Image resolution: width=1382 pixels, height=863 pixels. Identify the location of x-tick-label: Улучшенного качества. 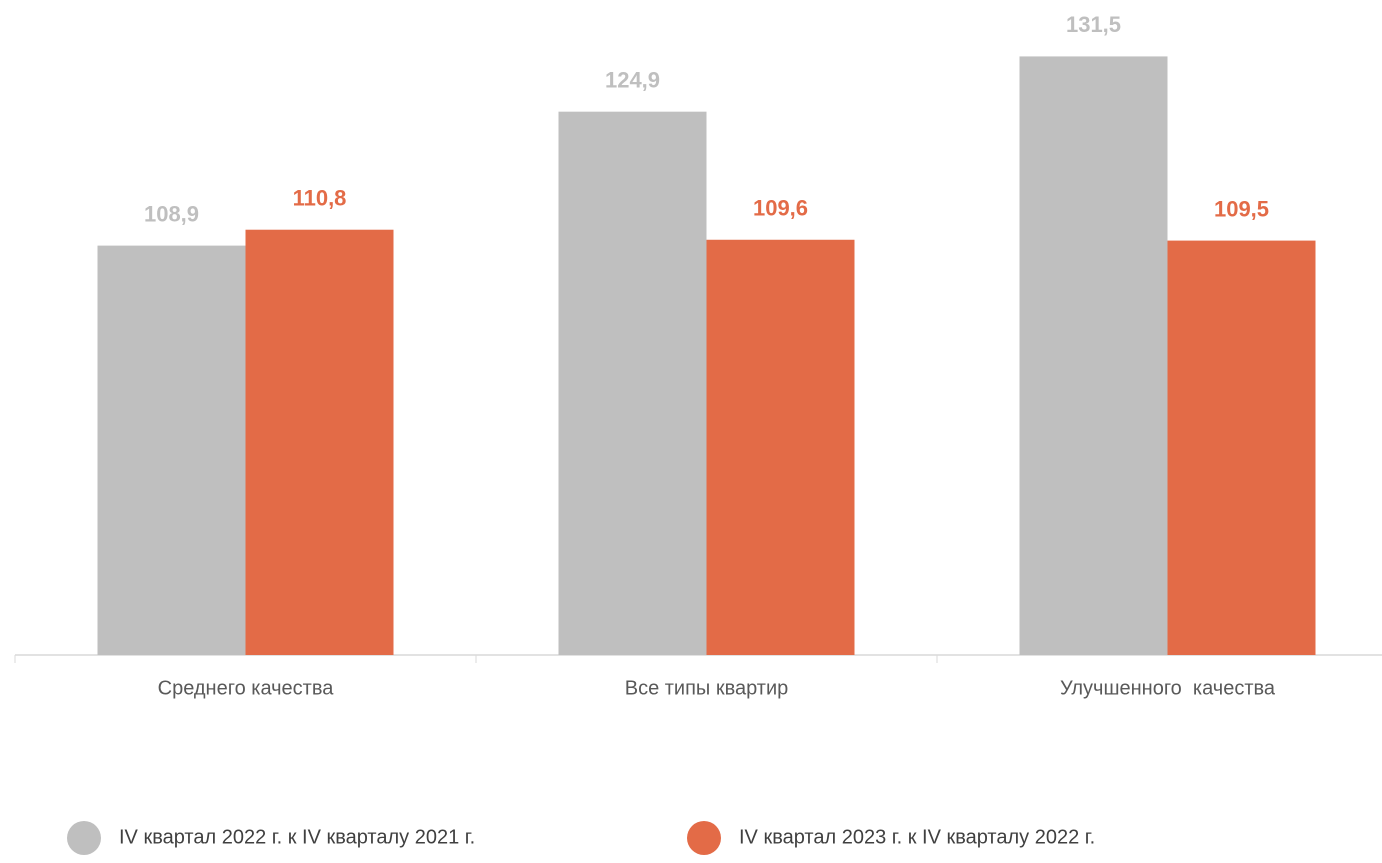
(1168, 688).